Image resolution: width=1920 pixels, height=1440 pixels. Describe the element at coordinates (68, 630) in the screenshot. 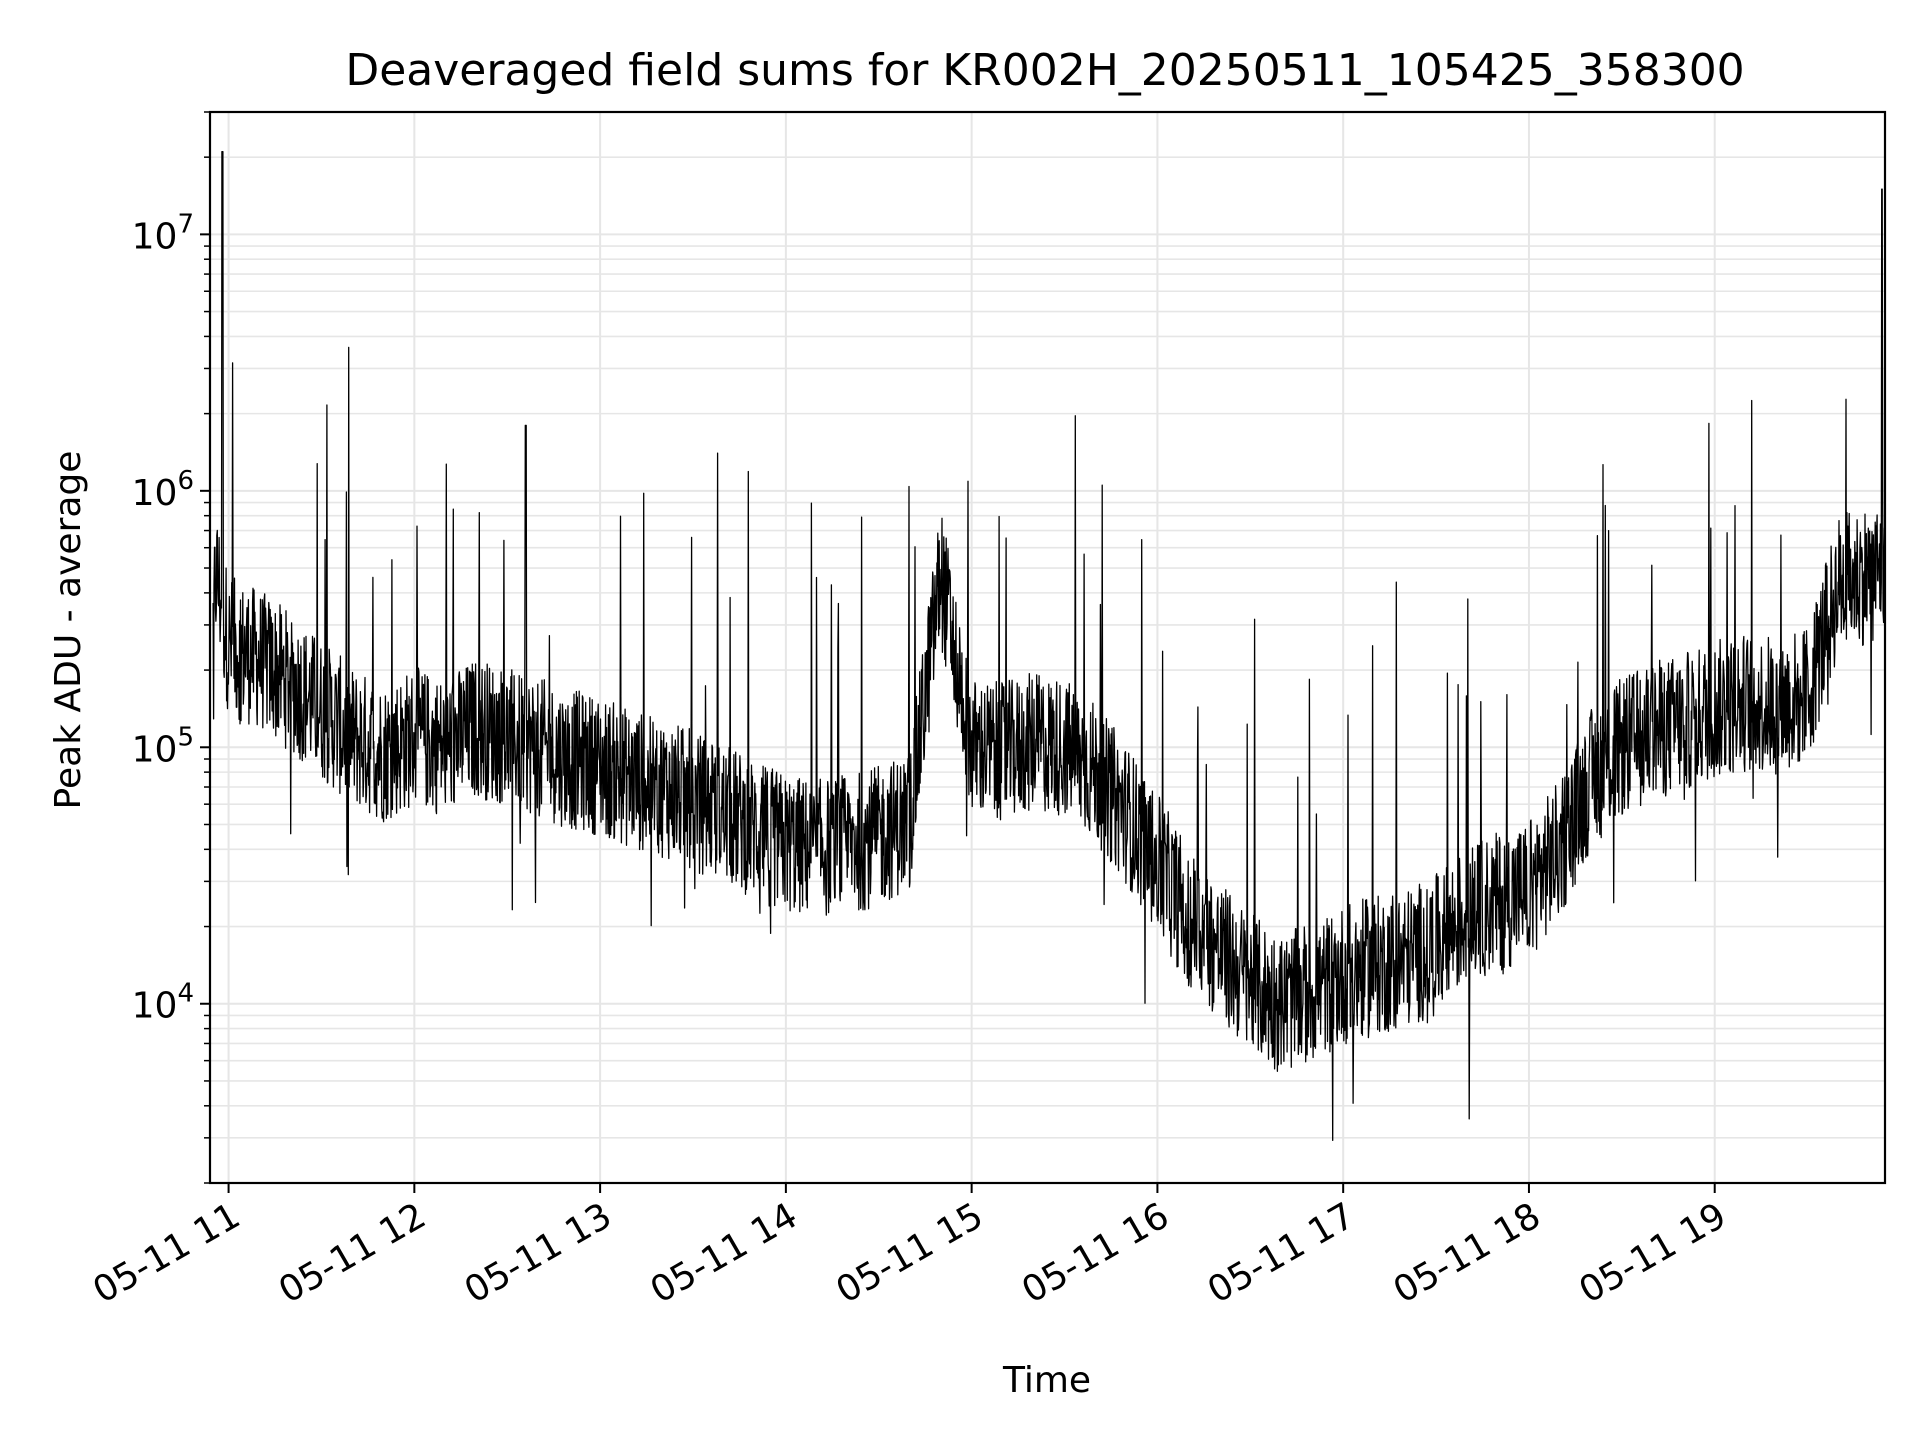

I see `y-axis-label: Peak ADU - average` at that location.